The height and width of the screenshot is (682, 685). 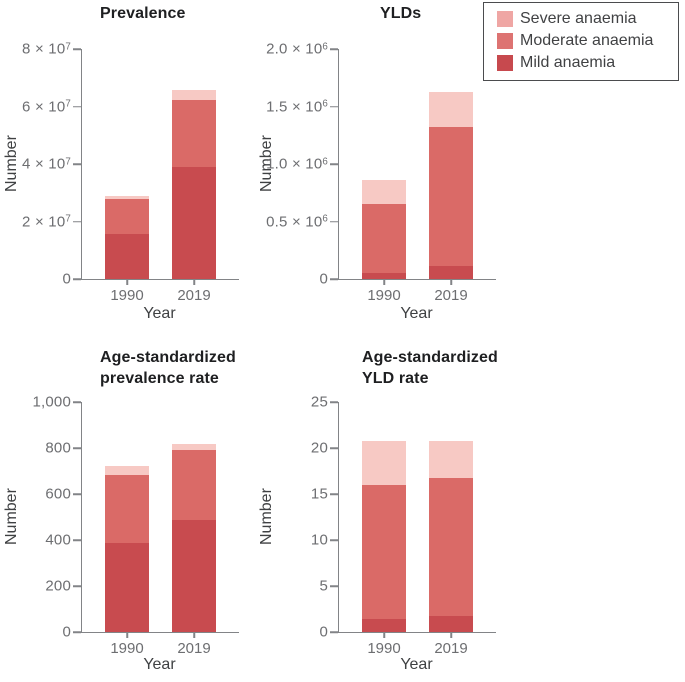 I want to click on y-axis-tick-label: 200, so click(x=58, y=586).